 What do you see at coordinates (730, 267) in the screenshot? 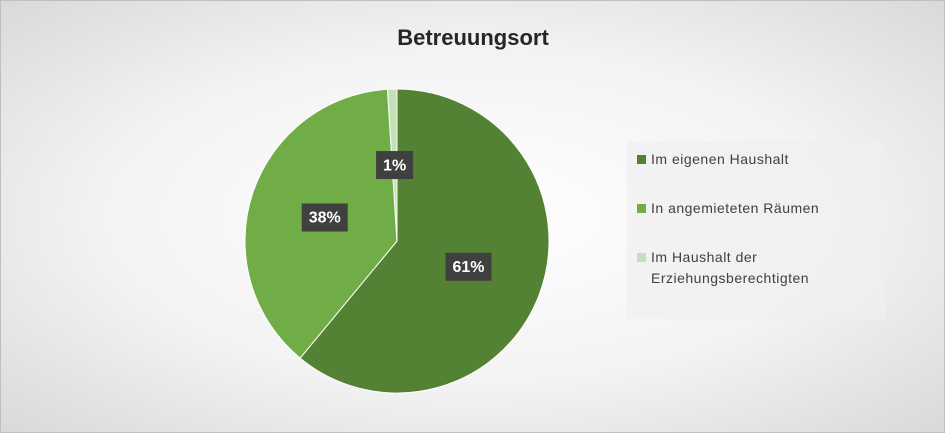
I see `legend-label: Im Haushalt der Erziehungsberechtigten` at bounding box center [730, 267].